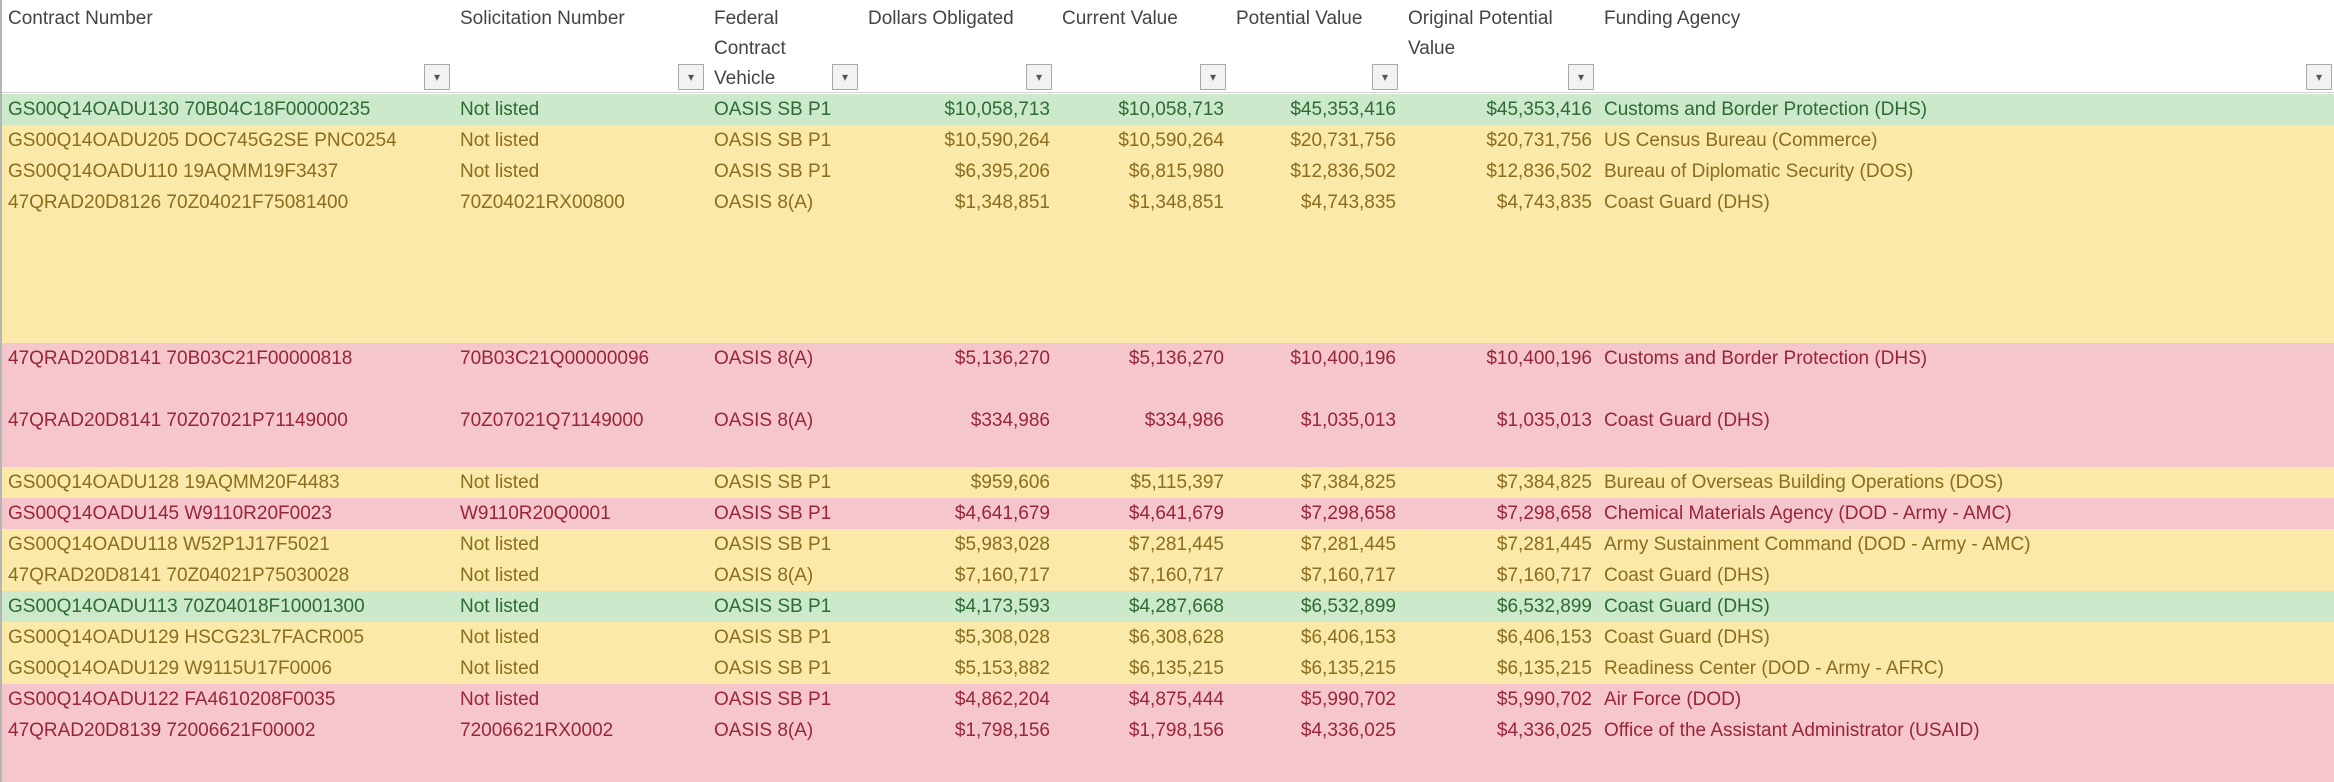  What do you see at coordinates (1544, 420) in the screenshot?
I see `cell-original: $1,035,013` at bounding box center [1544, 420].